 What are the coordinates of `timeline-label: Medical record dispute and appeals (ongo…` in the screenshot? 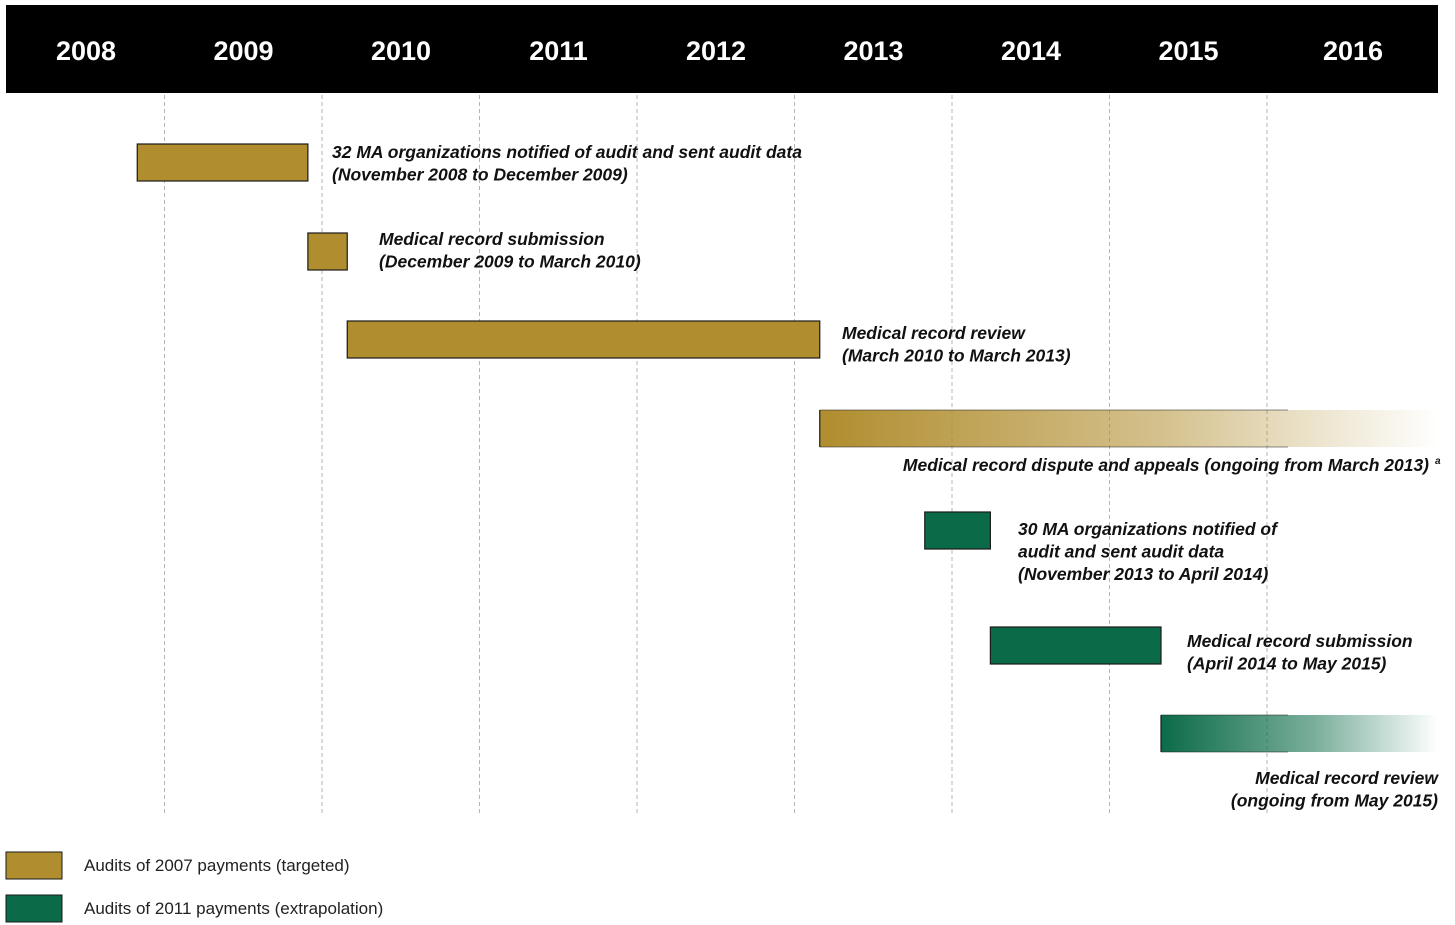 It's located at (1166, 465).